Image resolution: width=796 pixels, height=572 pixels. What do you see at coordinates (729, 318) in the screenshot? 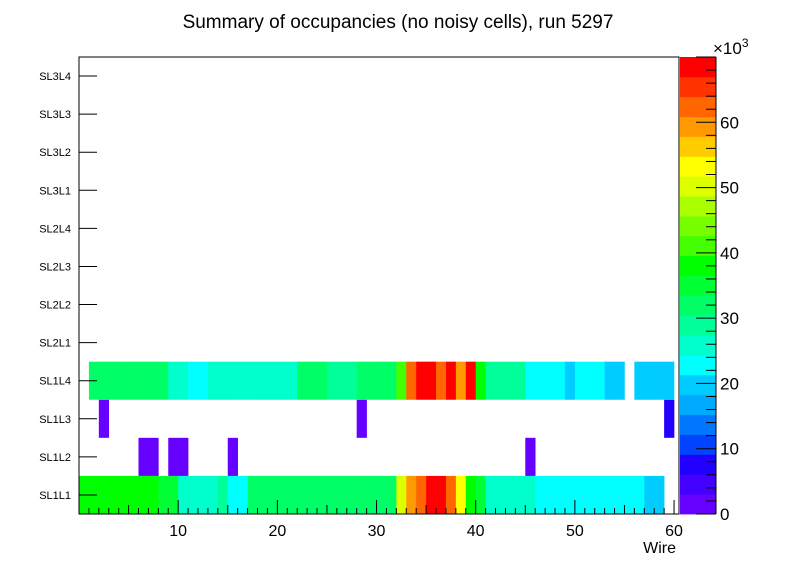
I see `z-tick-label: 30` at bounding box center [729, 318].